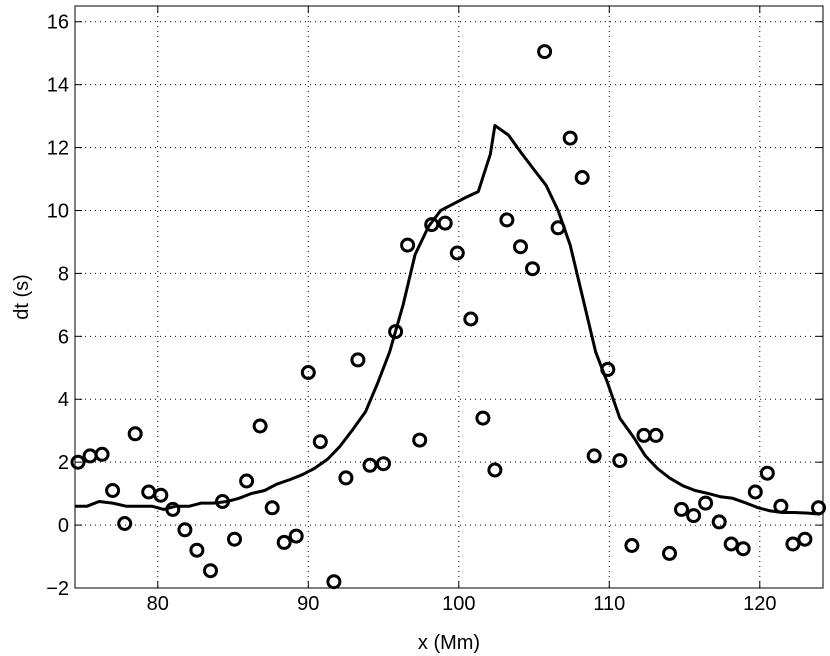 This screenshot has width=830, height=656. What do you see at coordinates (458, 604) in the screenshot?
I see `x-tick-label: 100` at bounding box center [458, 604].